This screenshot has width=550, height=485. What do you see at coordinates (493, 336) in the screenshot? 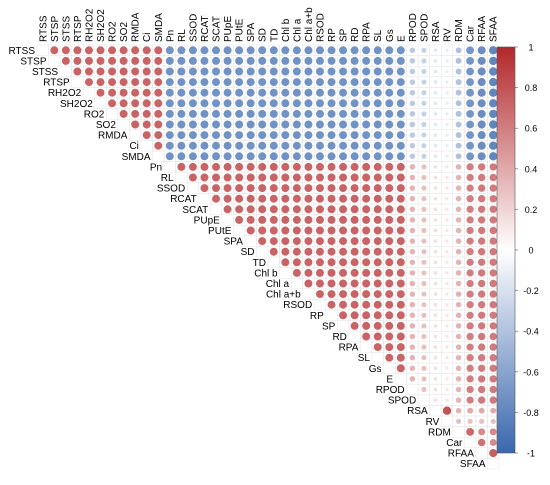
I see `corr-circle-RD-SFAA` at bounding box center [493, 336].